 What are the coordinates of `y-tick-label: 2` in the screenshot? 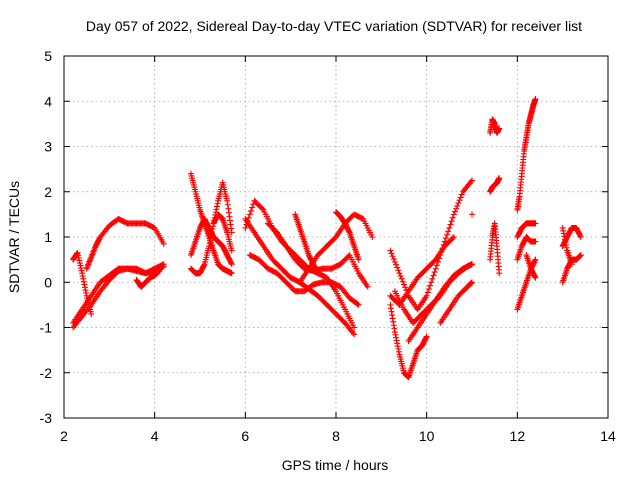 It's located at (48, 192).